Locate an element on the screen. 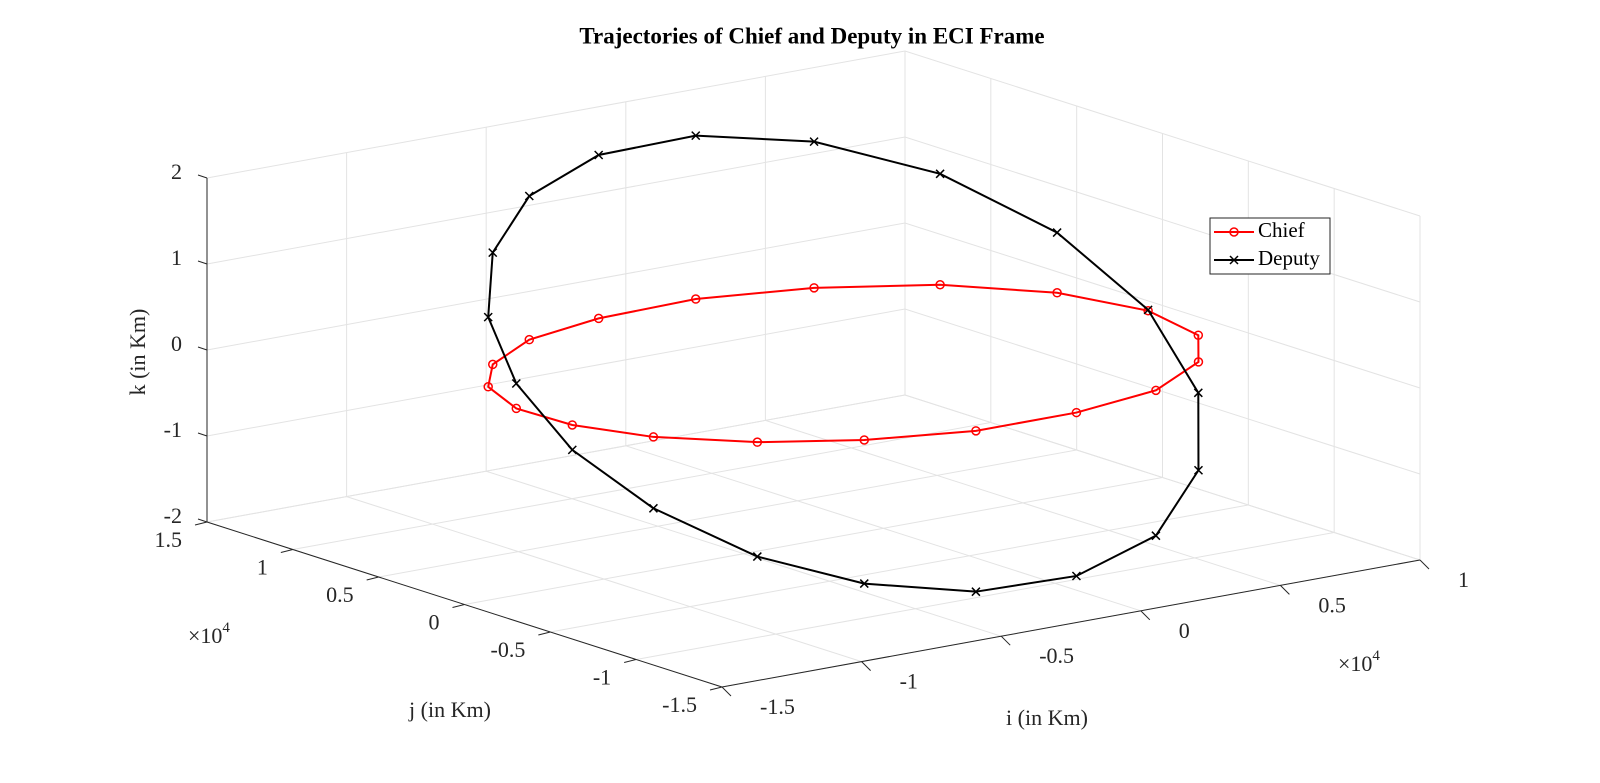 Image resolution: width=1600 pixels, height=783 pixels. z-tick-label: 1 is located at coordinates (176, 257).